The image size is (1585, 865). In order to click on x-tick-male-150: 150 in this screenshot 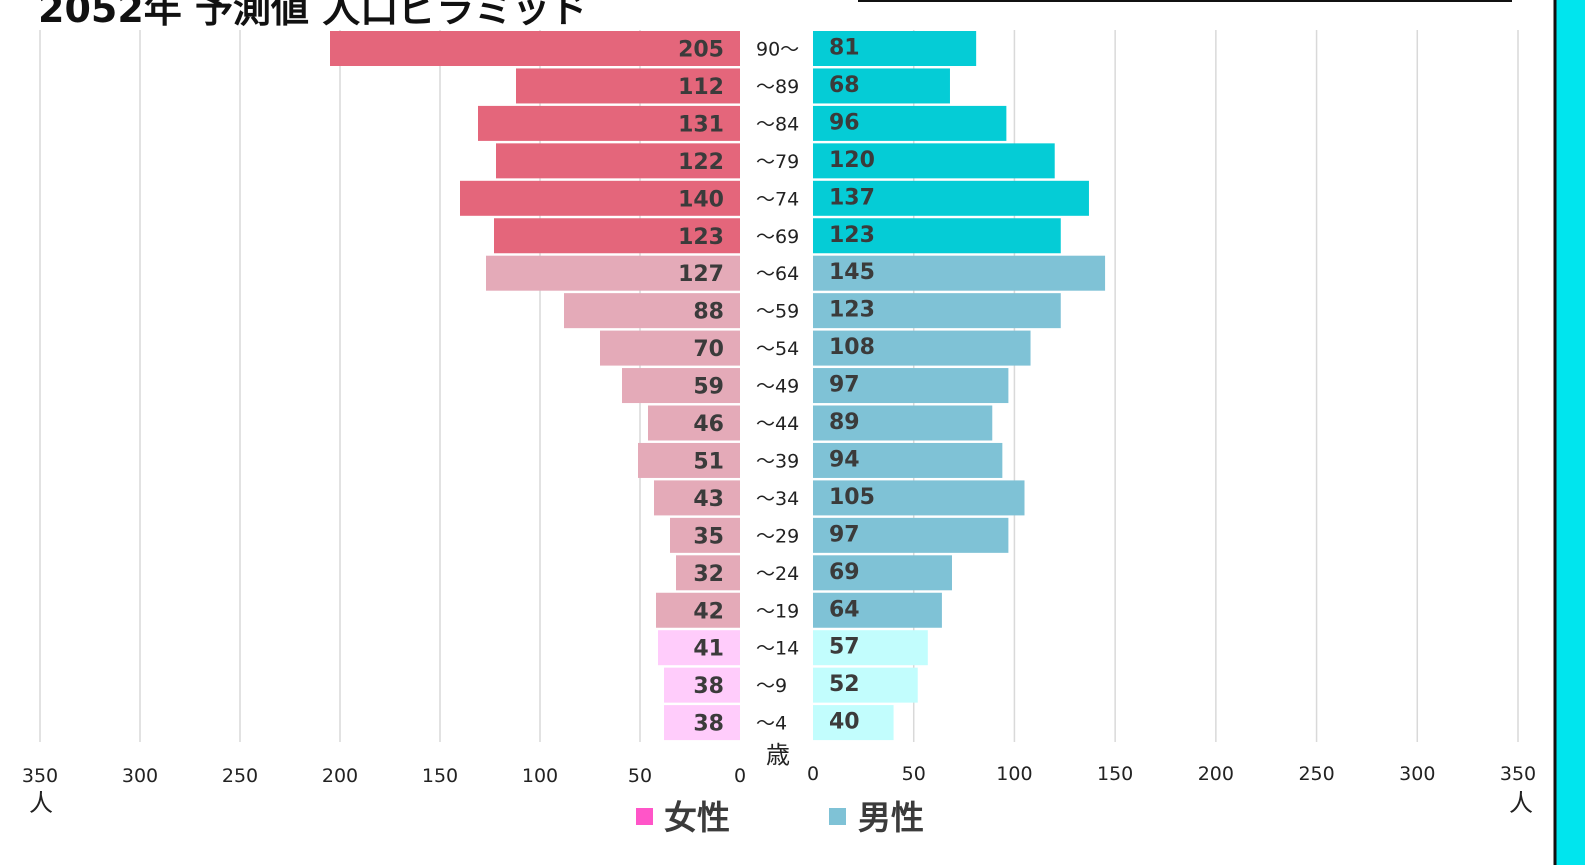, I will do `click(1115, 774)`.